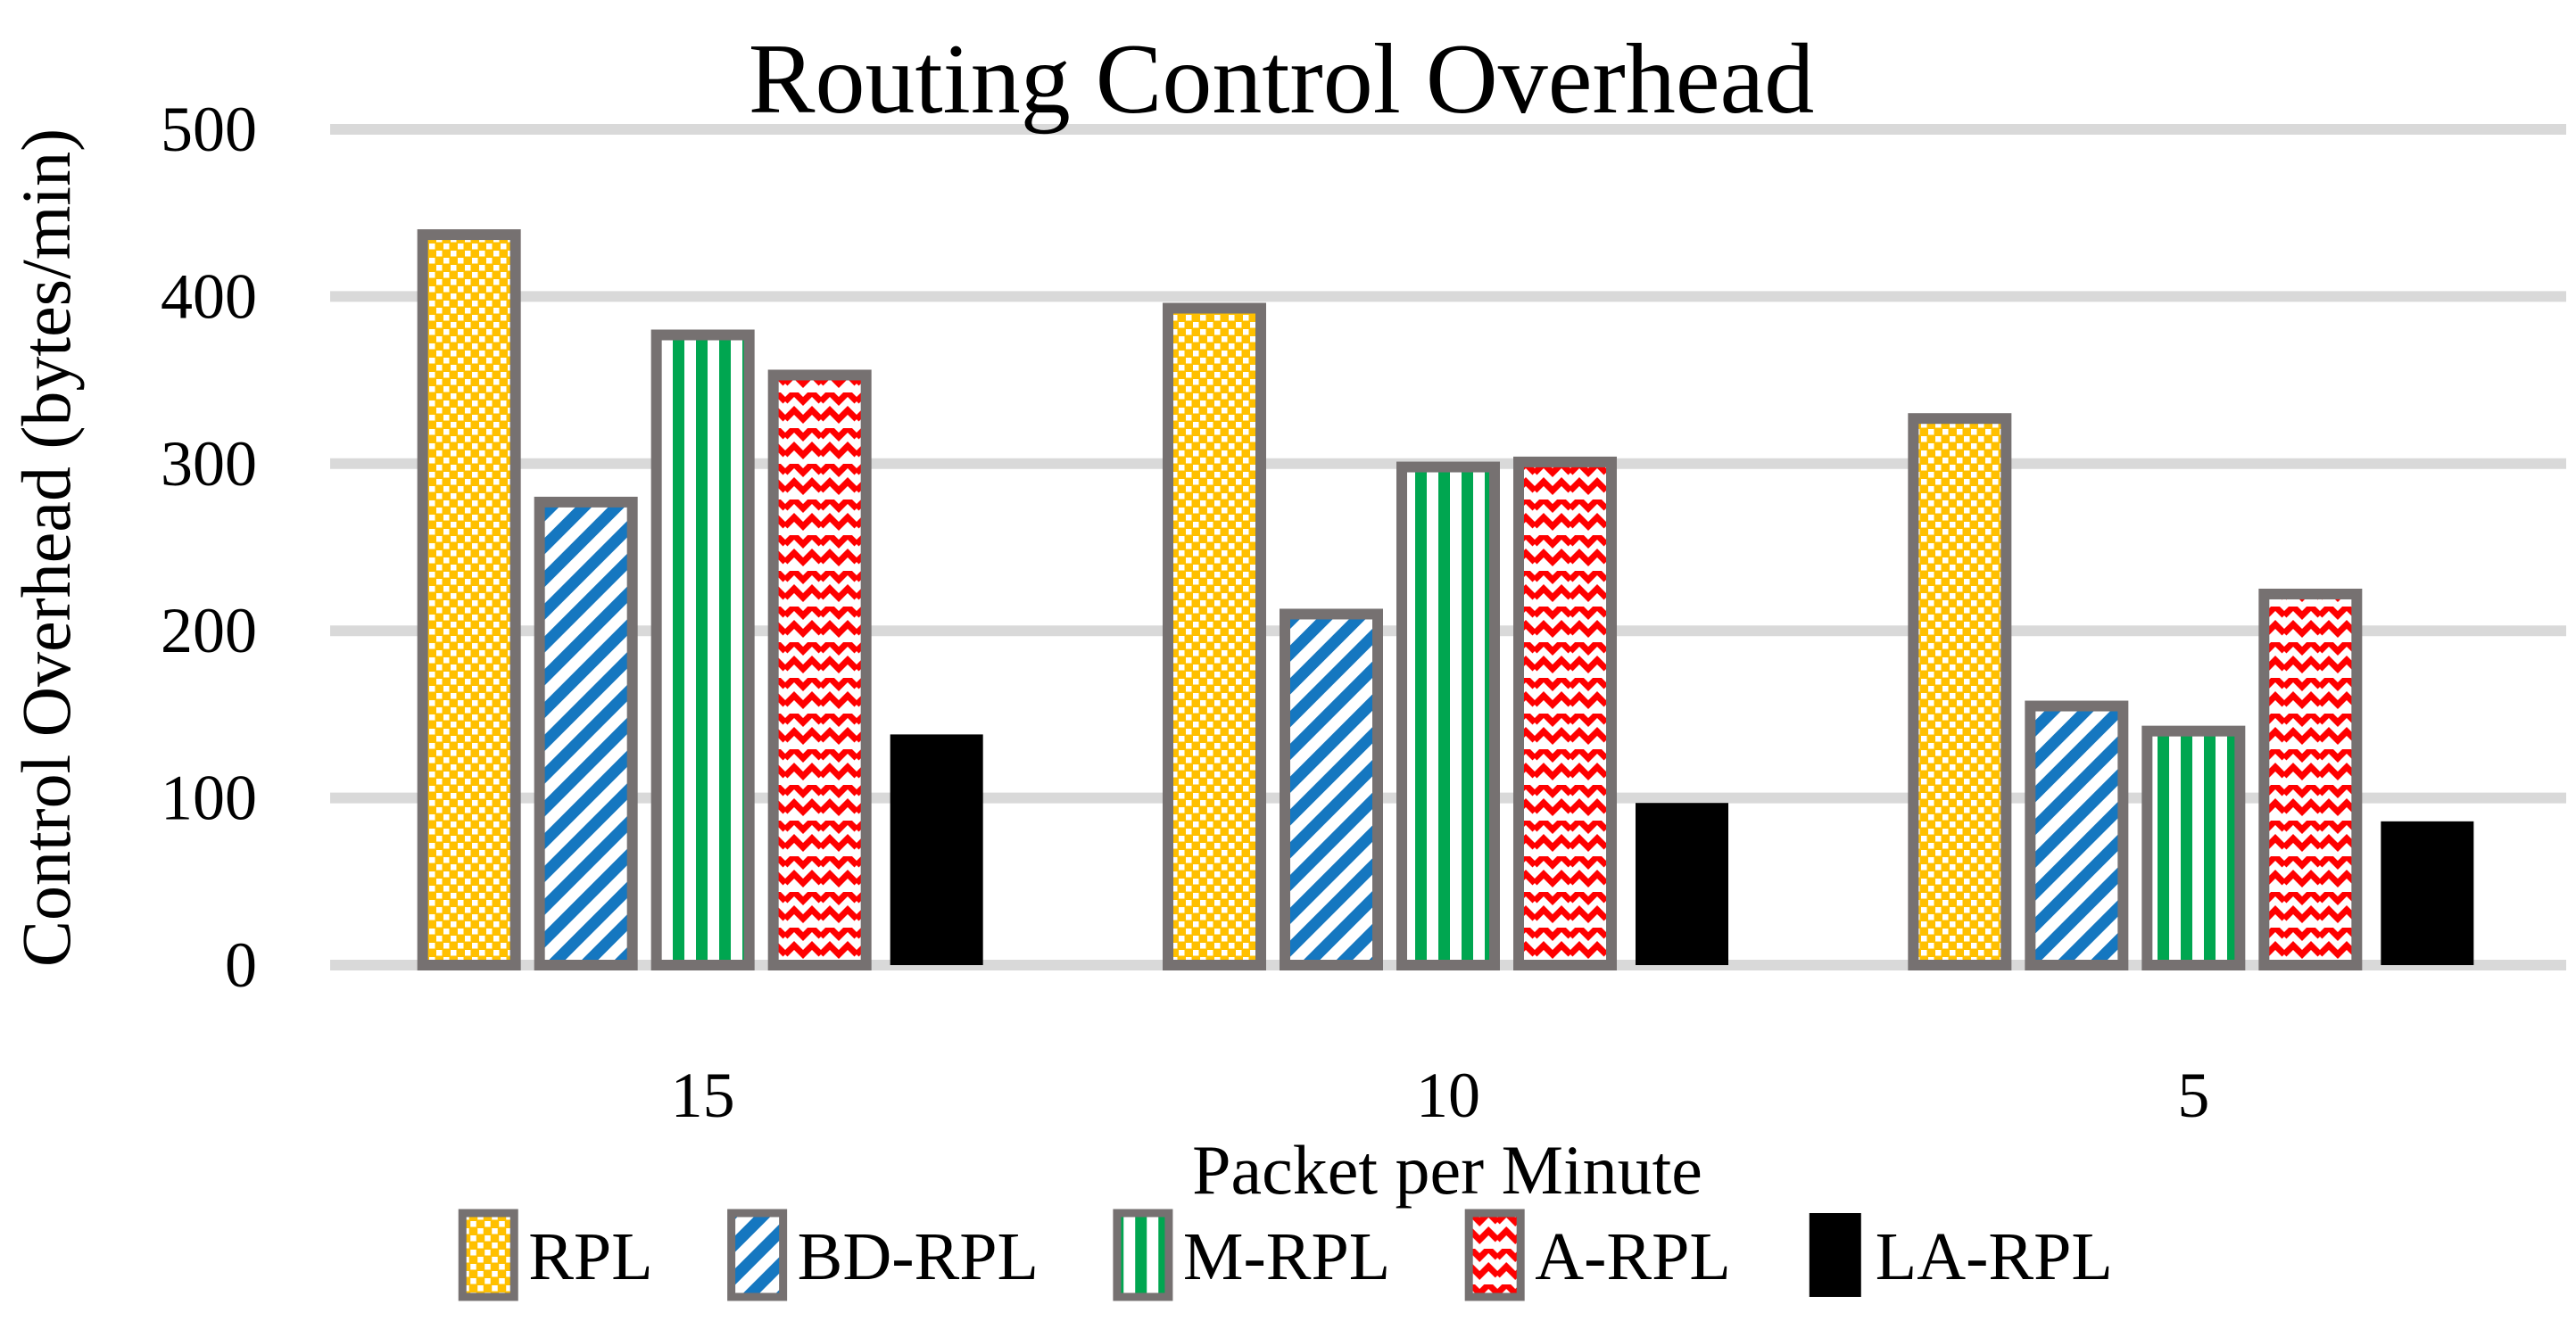  What do you see at coordinates (209, 464) in the screenshot?
I see `y-tick-300: 300` at bounding box center [209, 464].